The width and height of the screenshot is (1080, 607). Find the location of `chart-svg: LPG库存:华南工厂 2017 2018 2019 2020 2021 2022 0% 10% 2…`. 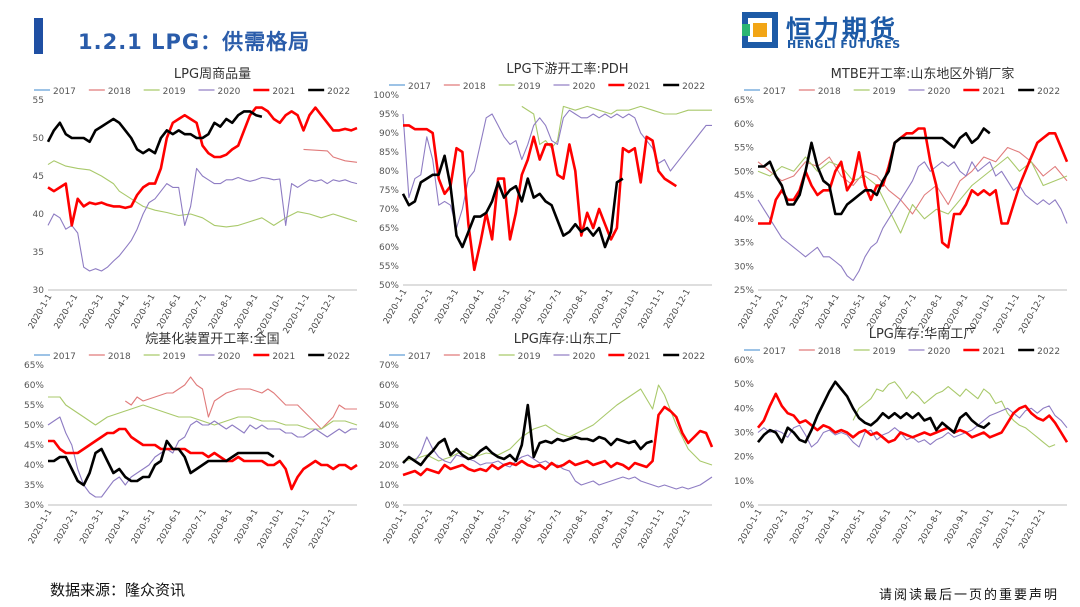

chart-svg: LPG库存:华南工厂 2017 2018 2019 2020 2021 2022 0% 10% 2… is located at coordinates (901, 438).